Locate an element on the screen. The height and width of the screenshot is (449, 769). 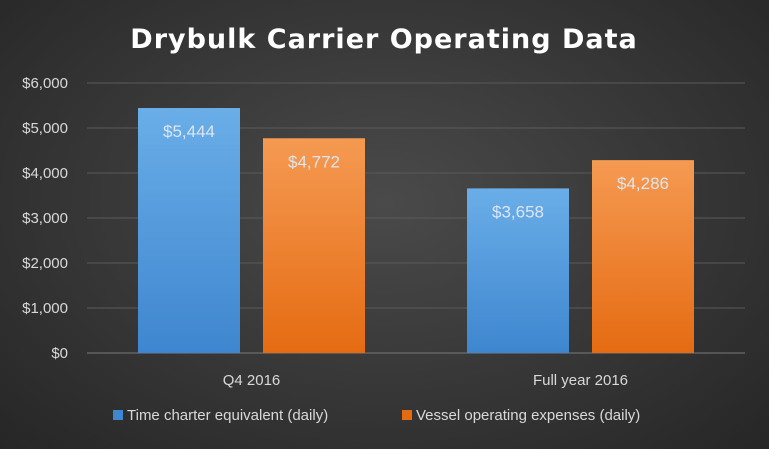
legend-label: Time charter equivalent (daily) is located at coordinates (227, 415).